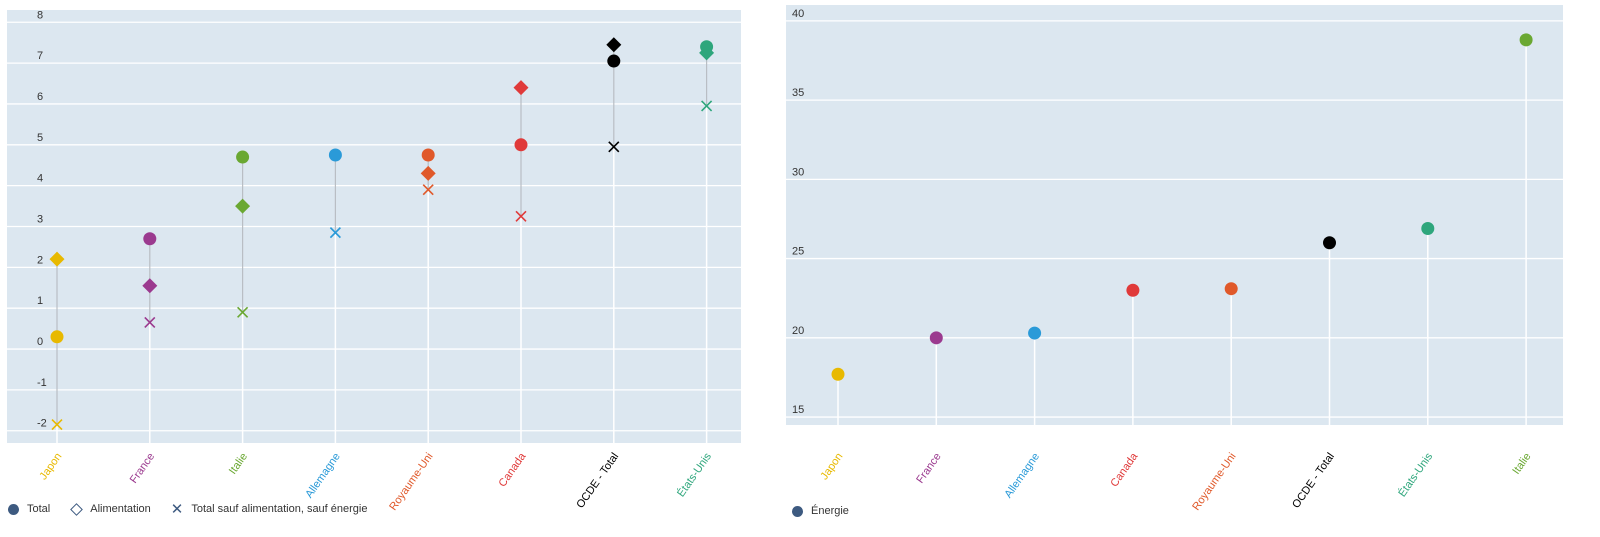  What do you see at coordinates (428, 173) in the screenshot?
I see `point-alimentation-royaume-uni` at bounding box center [428, 173].